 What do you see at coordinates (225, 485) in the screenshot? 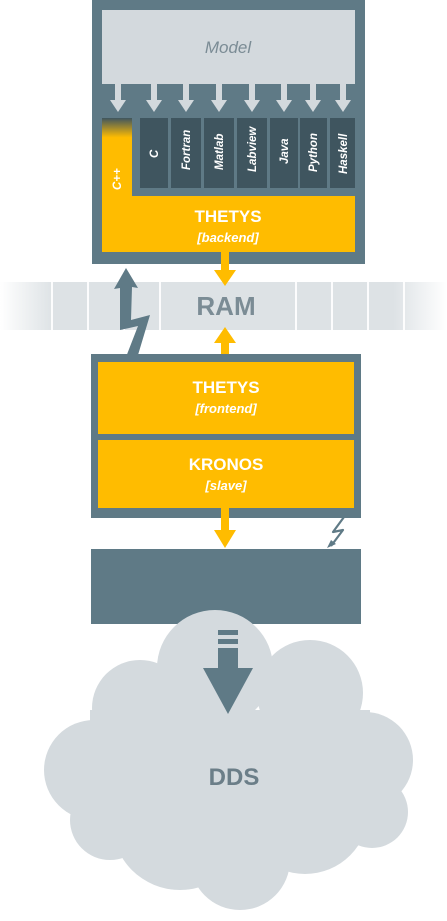
I see `slave-subtitle: [slave]` at bounding box center [225, 485].